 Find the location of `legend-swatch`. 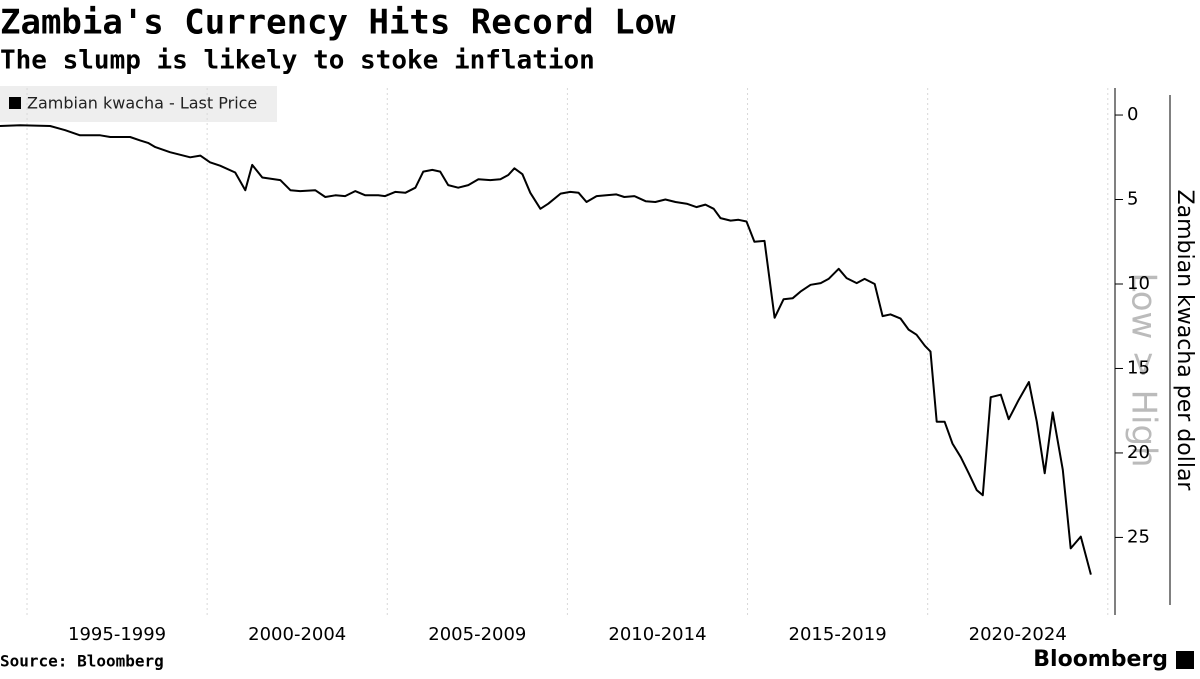

legend-swatch is located at coordinates (15, 103).